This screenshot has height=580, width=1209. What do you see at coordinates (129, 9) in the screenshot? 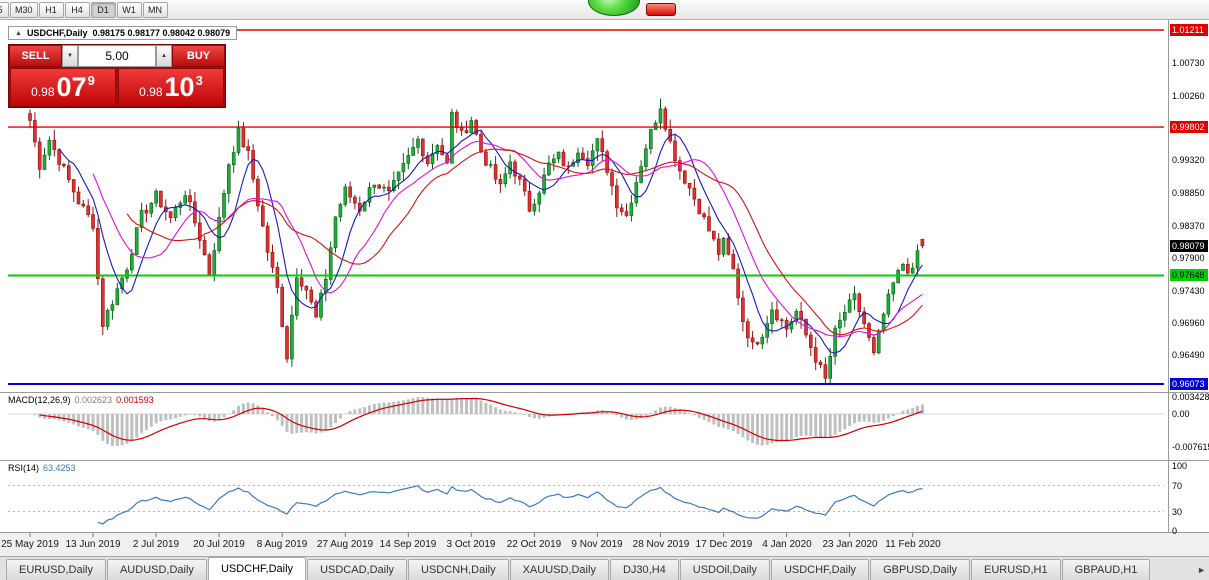
I see `timeframe-button-w1: W1` at bounding box center [129, 9].